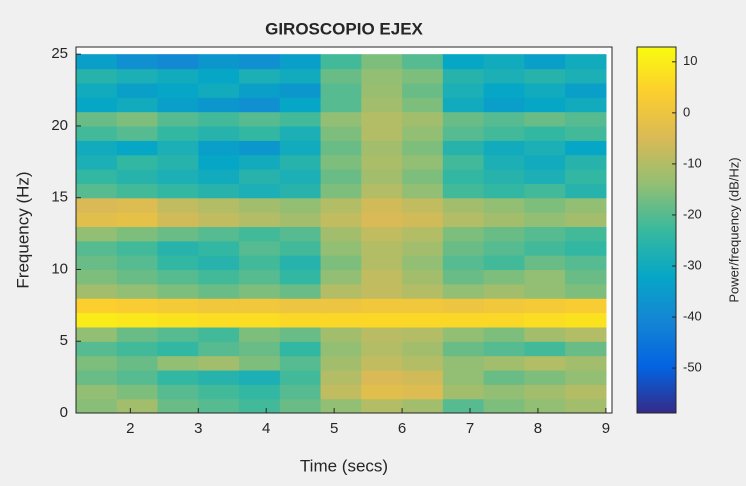 Image resolution: width=746 pixels, height=486 pixels. What do you see at coordinates (692, 213) in the screenshot?
I see `colorbar-tick-label: -20` at bounding box center [692, 213].